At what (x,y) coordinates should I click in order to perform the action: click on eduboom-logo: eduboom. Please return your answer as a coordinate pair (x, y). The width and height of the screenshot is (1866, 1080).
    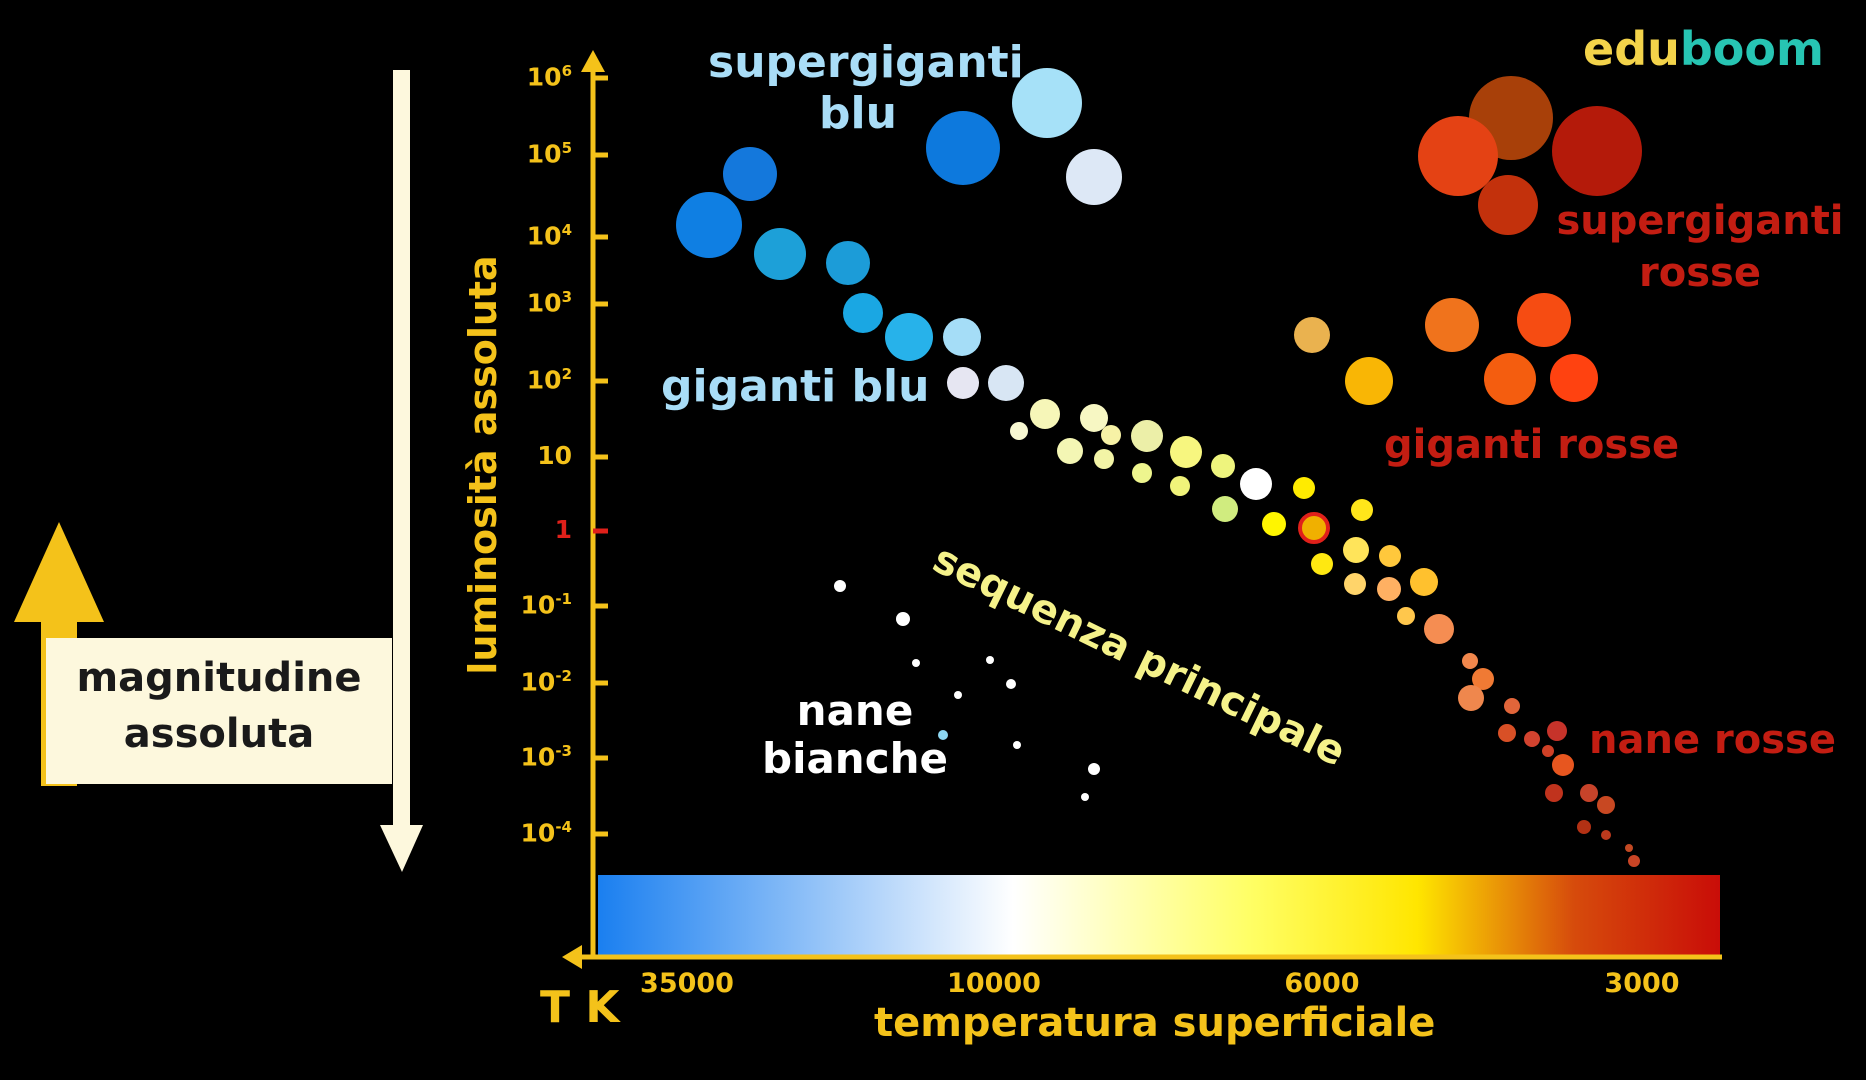
    Looking at the image, I should click on (1703, 49).